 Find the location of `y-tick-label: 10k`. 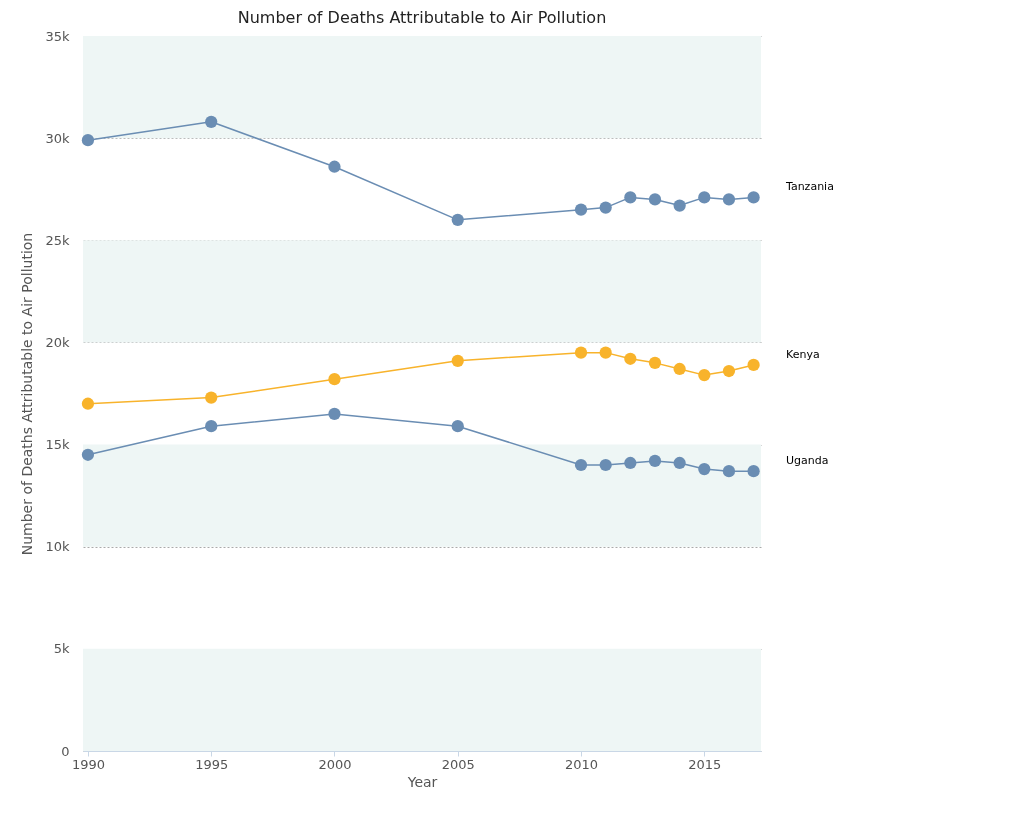

y-tick-label: 10k is located at coordinates (57, 547).